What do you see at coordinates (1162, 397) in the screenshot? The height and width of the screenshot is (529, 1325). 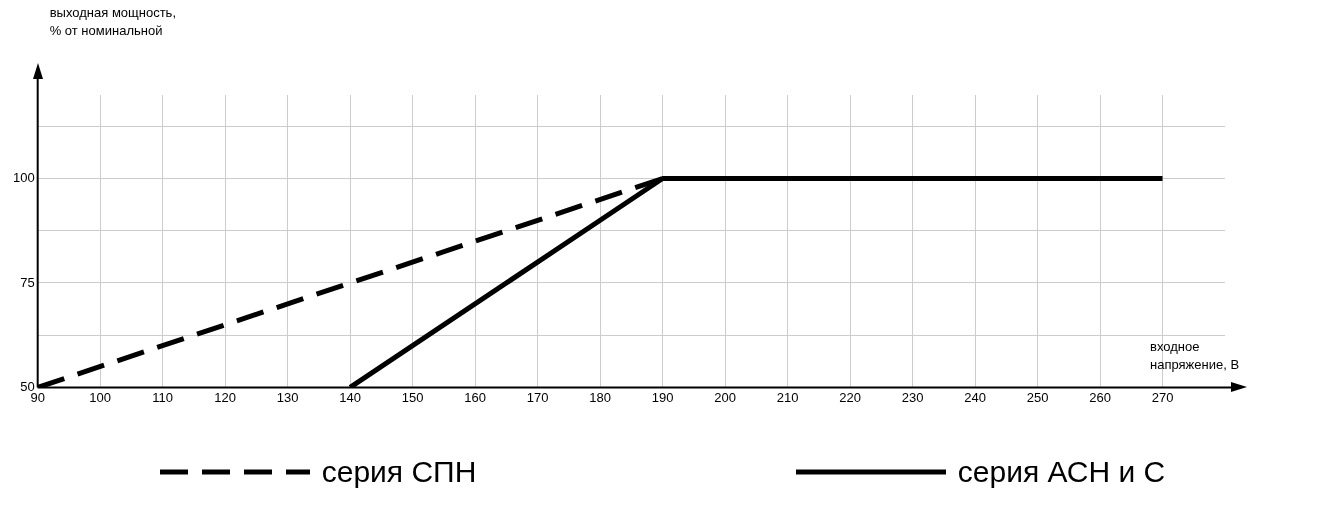 I see `x-tick-label: 270` at bounding box center [1162, 397].